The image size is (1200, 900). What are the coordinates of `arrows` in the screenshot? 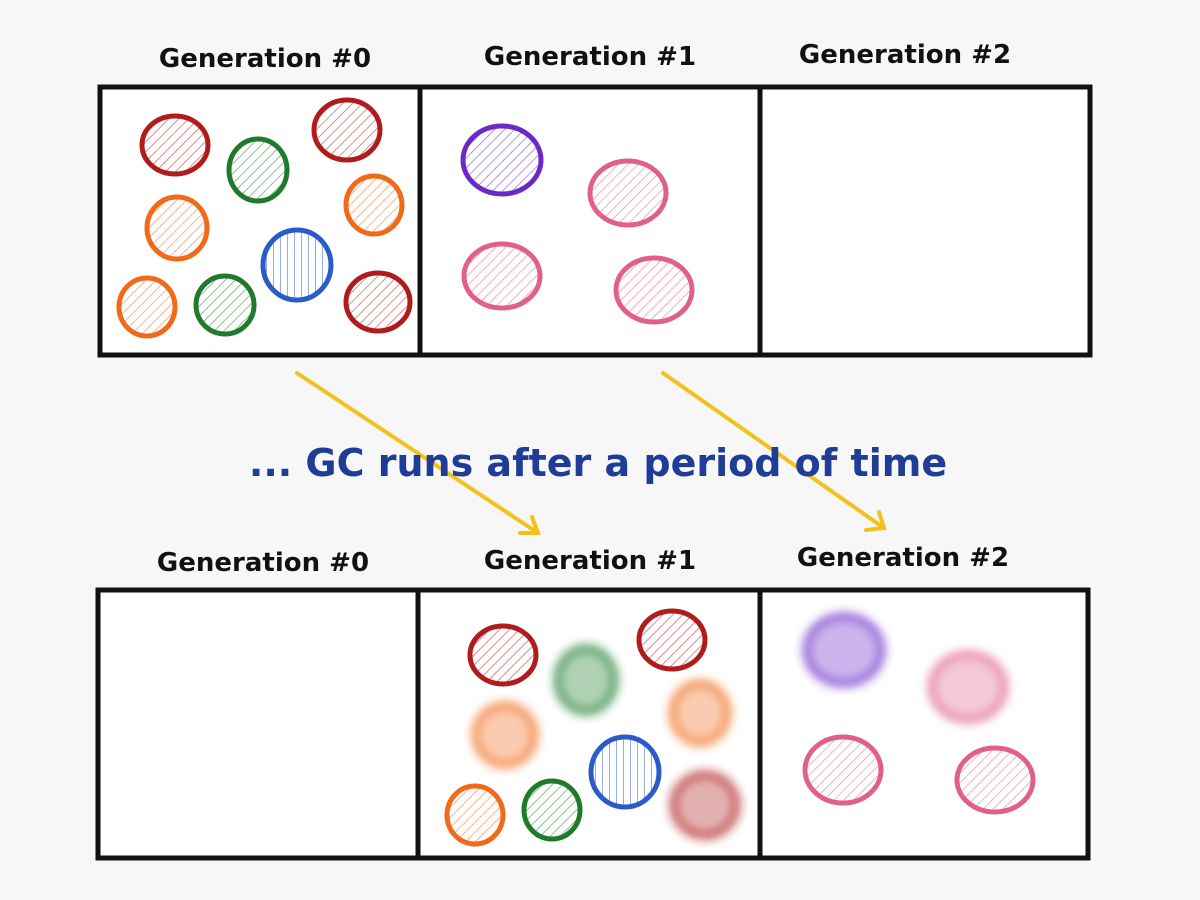 It's located at (591, 453).